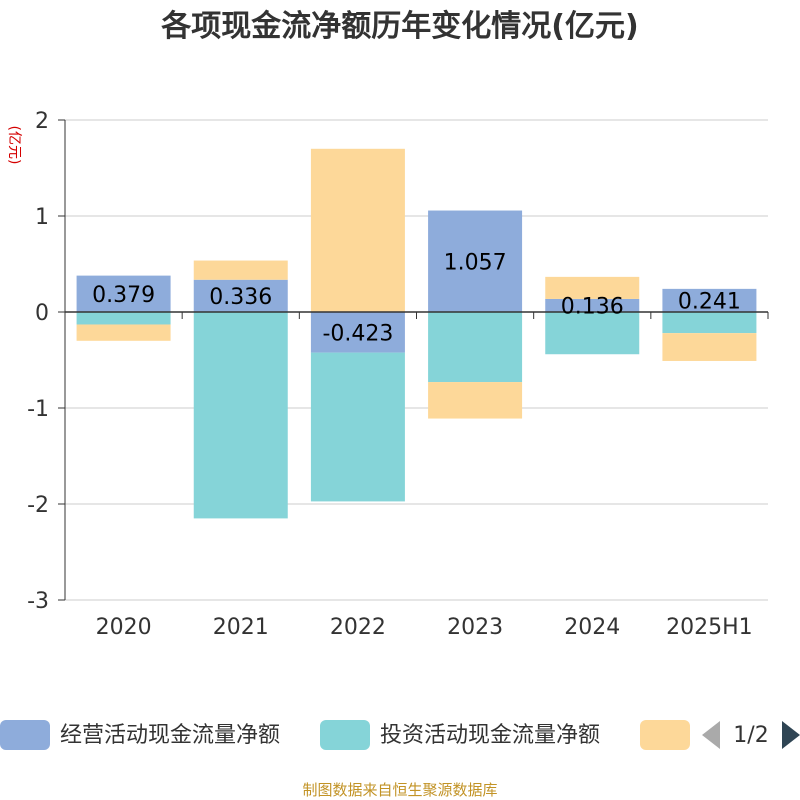 The height and width of the screenshot is (800, 800). I want to click on chart-title: 各项现金流净额历年变化情况(亿元), so click(399, 26).